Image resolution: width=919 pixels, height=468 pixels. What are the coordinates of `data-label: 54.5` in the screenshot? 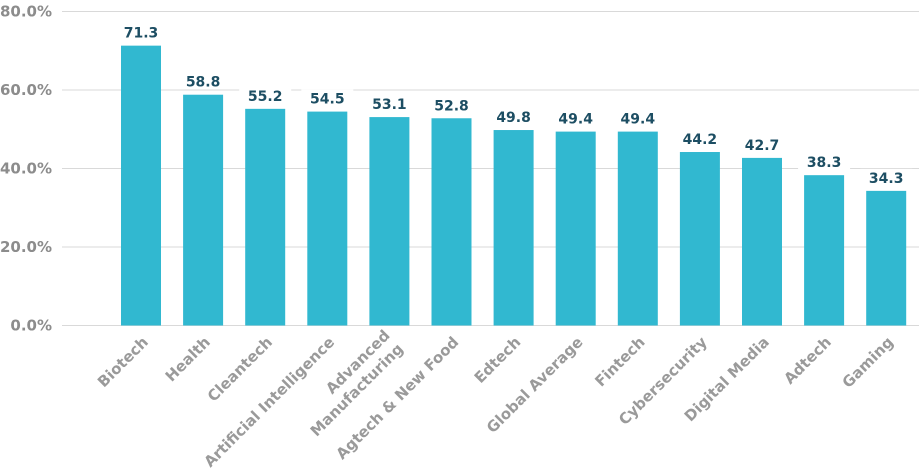 It's located at (327, 100).